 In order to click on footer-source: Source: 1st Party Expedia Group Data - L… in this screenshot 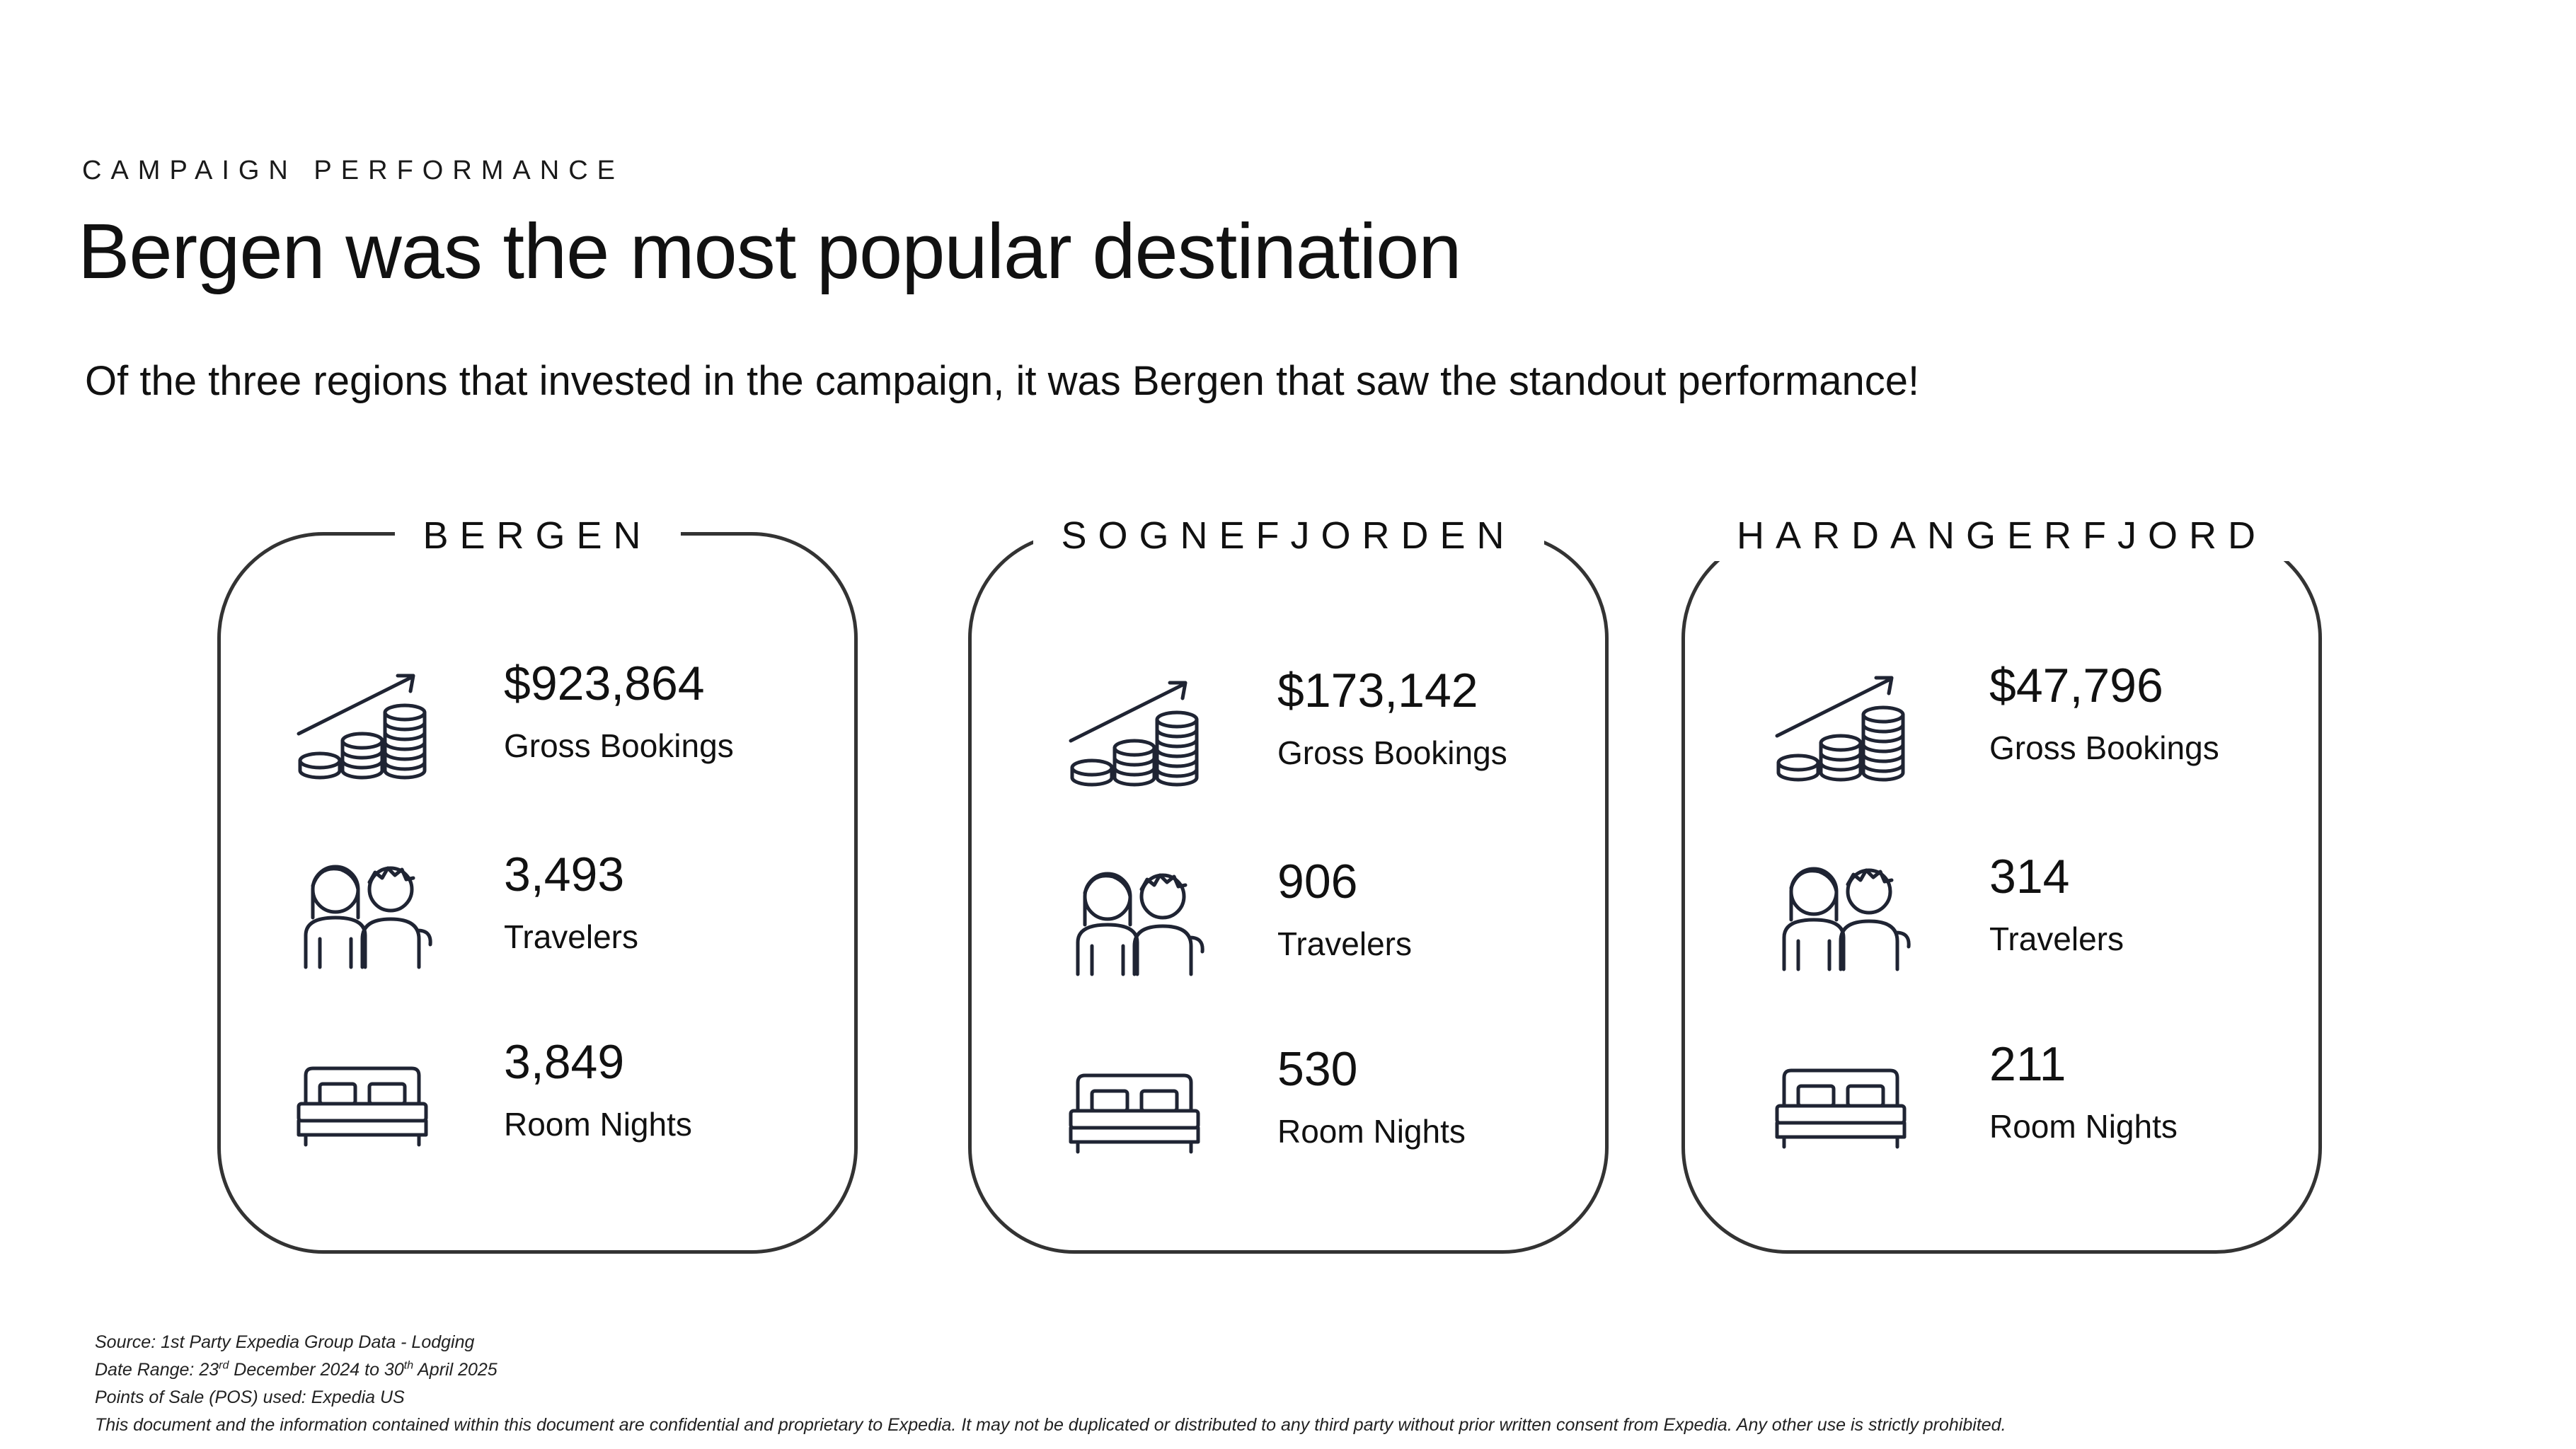, I will do `click(285, 1342)`.